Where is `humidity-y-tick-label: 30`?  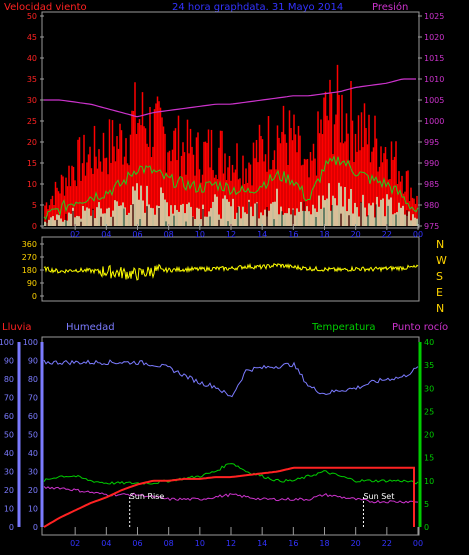 humidity-y-tick-label: 30 is located at coordinates (33, 472).